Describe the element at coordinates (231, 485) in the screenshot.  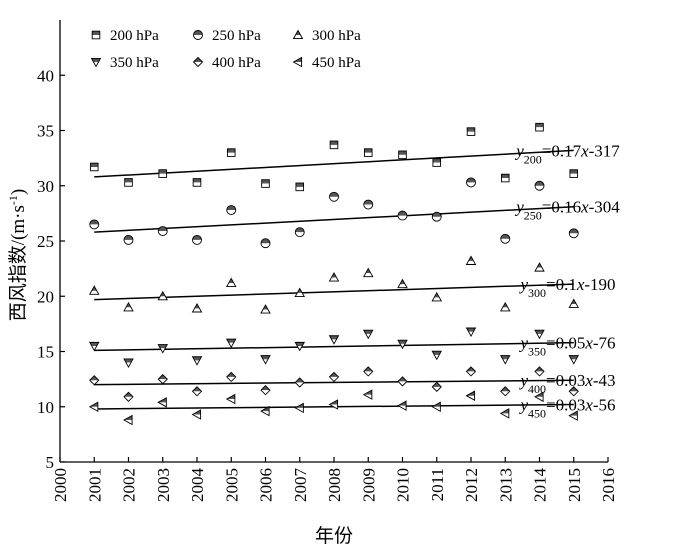
I see `x-tick-label: 2005` at that location.